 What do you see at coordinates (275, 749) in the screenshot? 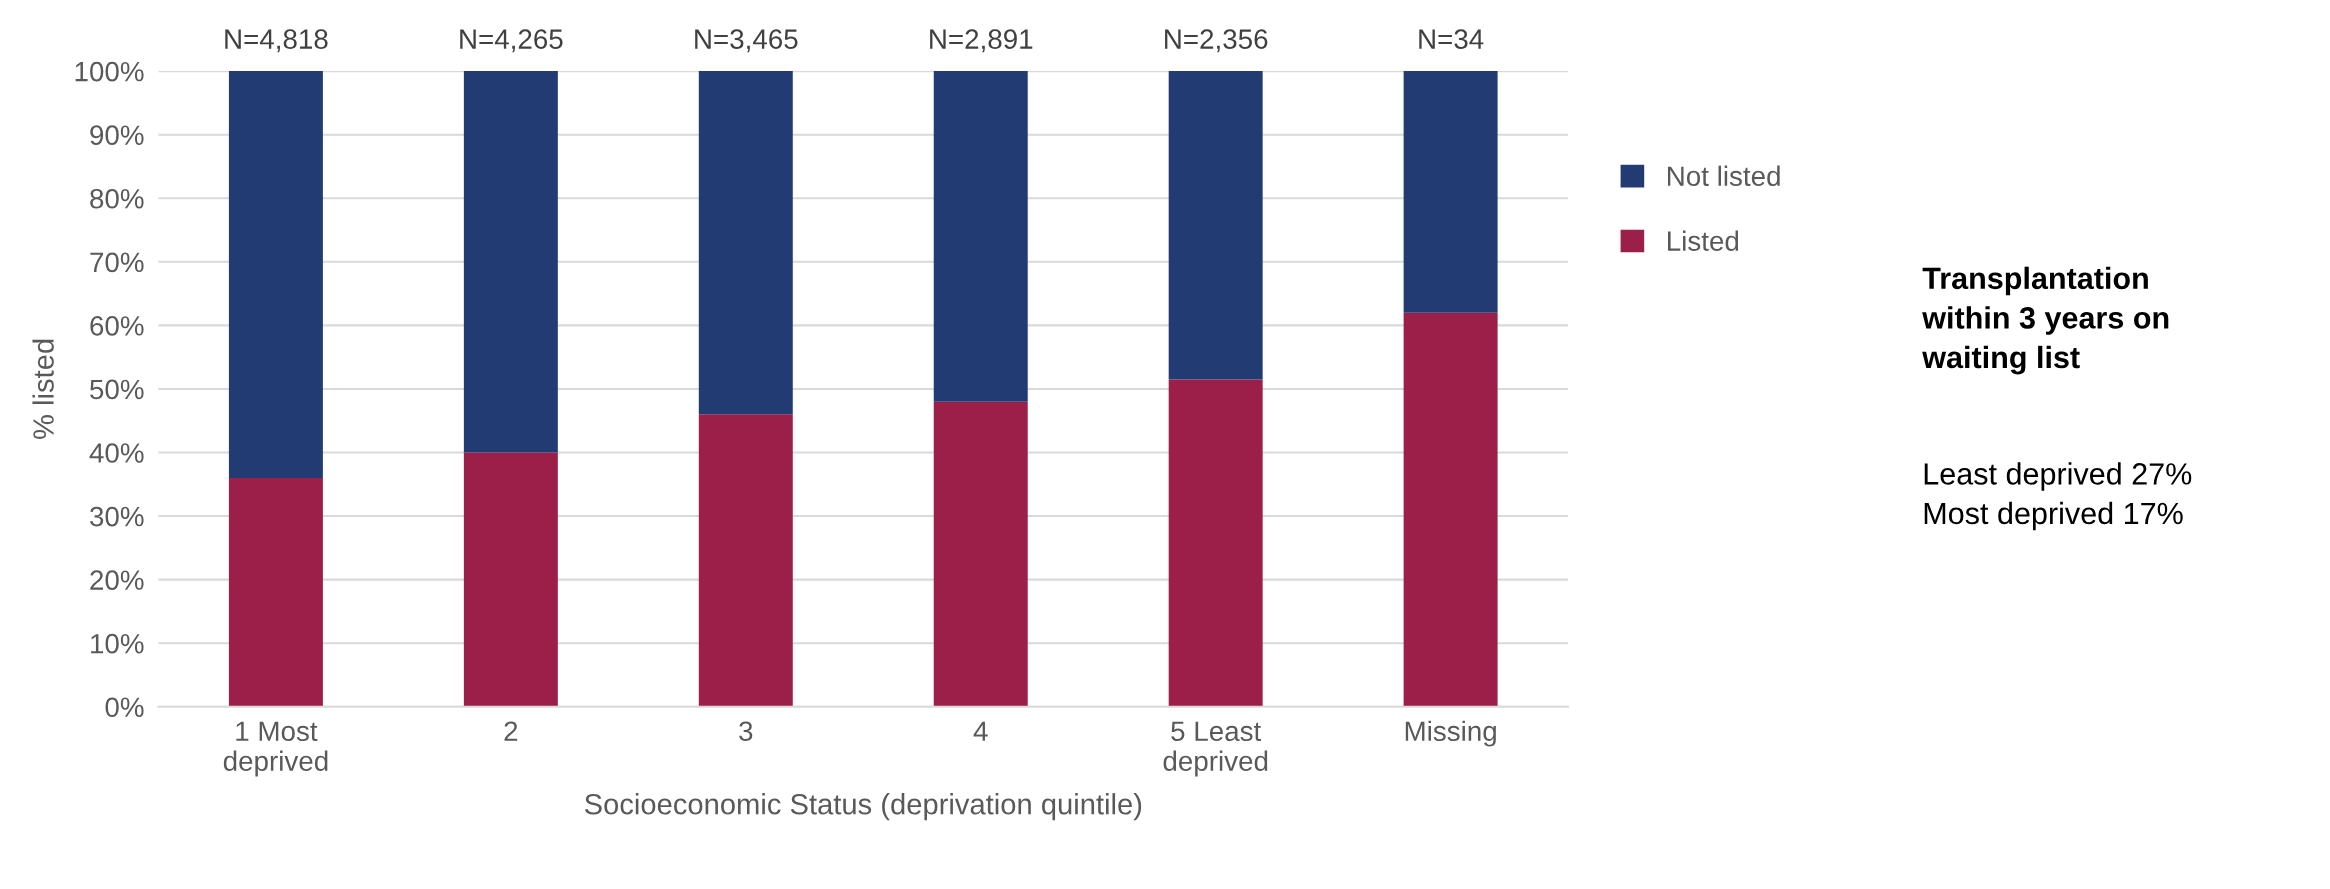
I see `x-tick-label: 1 Most deprived` at bounding box center [275, 749].